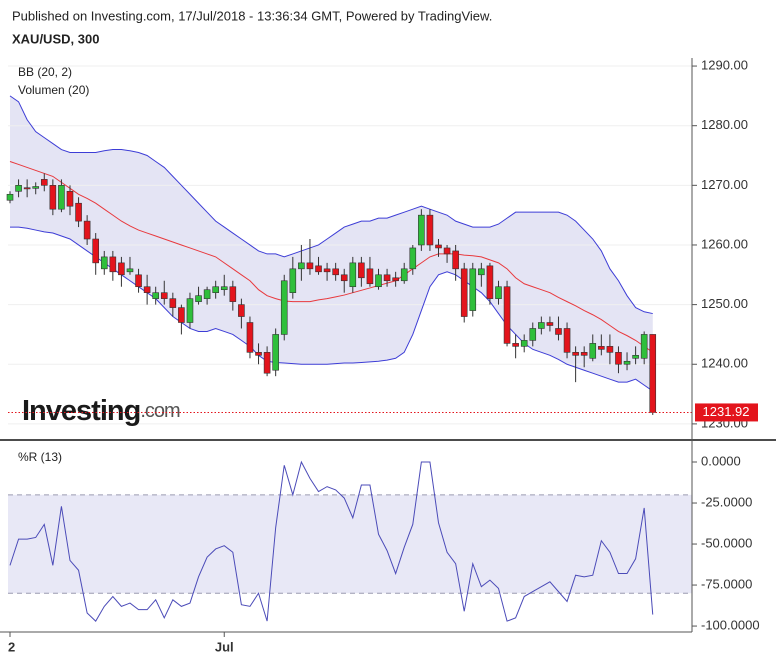 The height and width of the screenshot is (662, 776). Describe the element at coordinates (726, 542) in the screenshot. I see `y-tick-label: -50.0000` at that location.